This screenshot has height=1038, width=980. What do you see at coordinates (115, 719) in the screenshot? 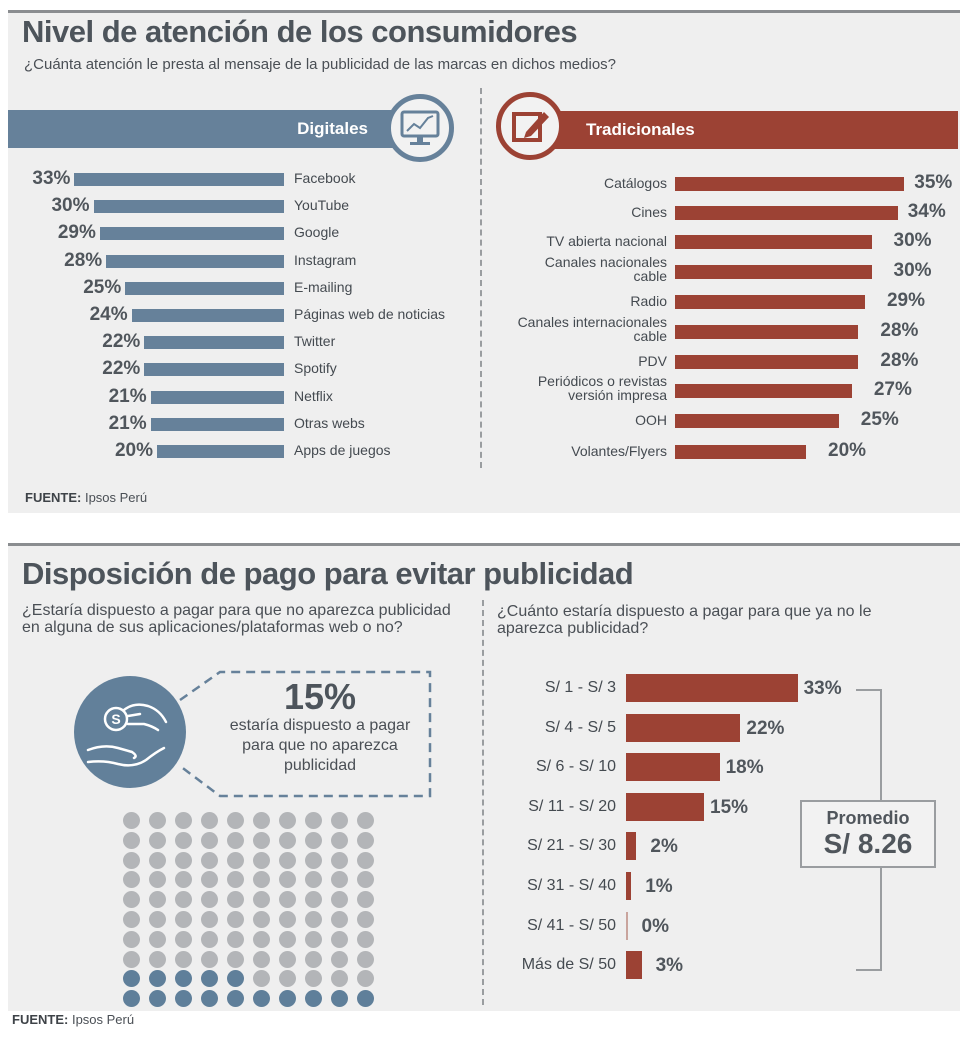
I see `svg-text: S` at bounding box center [115, 719].